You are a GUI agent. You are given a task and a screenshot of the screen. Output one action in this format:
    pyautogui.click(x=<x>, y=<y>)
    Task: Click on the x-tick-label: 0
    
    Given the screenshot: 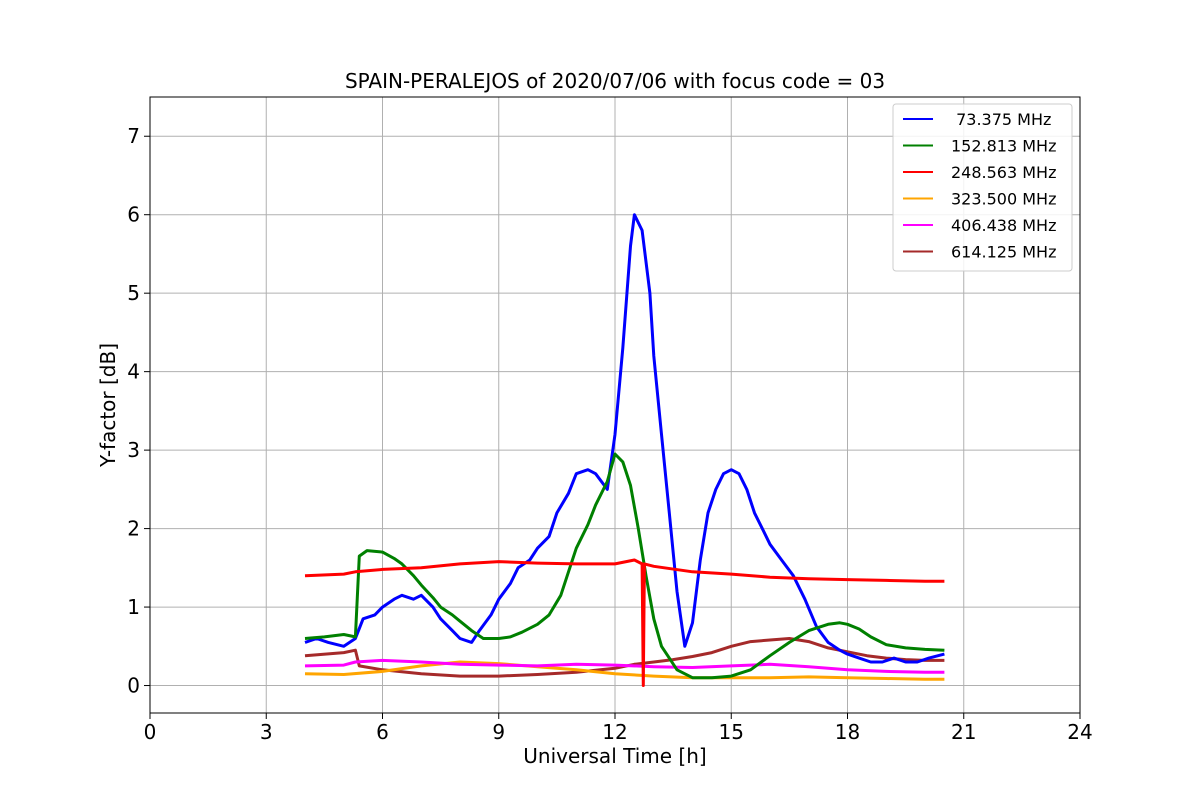 What is the action you would take?
    pyautogui.click(x=150, y=732)
    